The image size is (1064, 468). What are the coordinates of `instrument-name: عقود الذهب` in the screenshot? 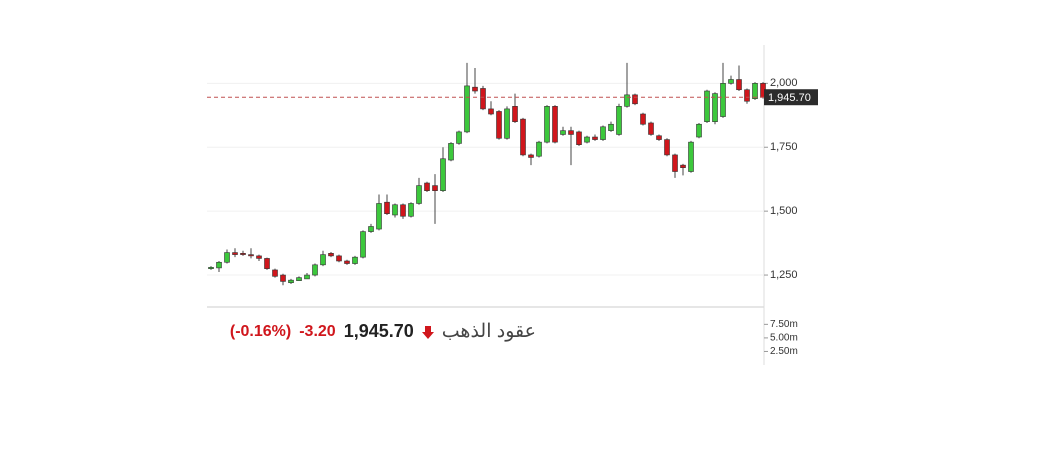 It's located at (488, 331).